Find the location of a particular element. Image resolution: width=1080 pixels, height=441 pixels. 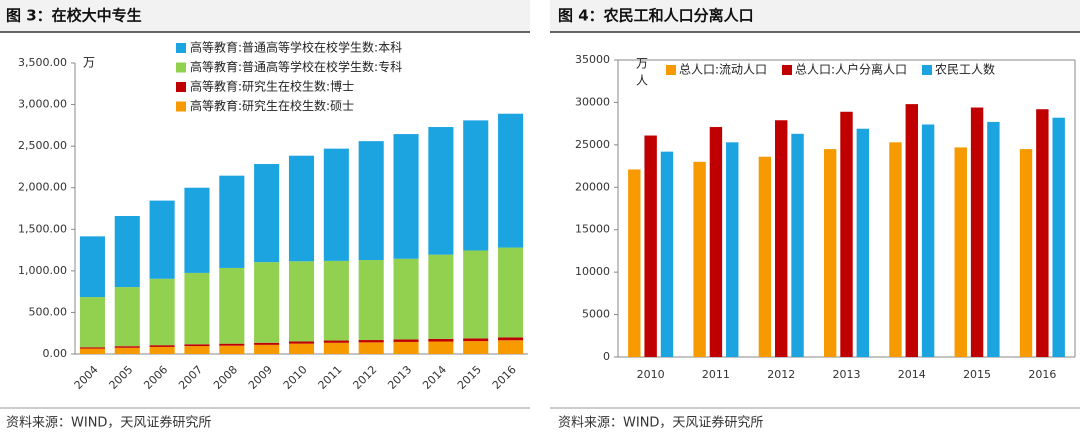

legend-label: 总人口:人户分离人口 is located at coordinates (851, 69).